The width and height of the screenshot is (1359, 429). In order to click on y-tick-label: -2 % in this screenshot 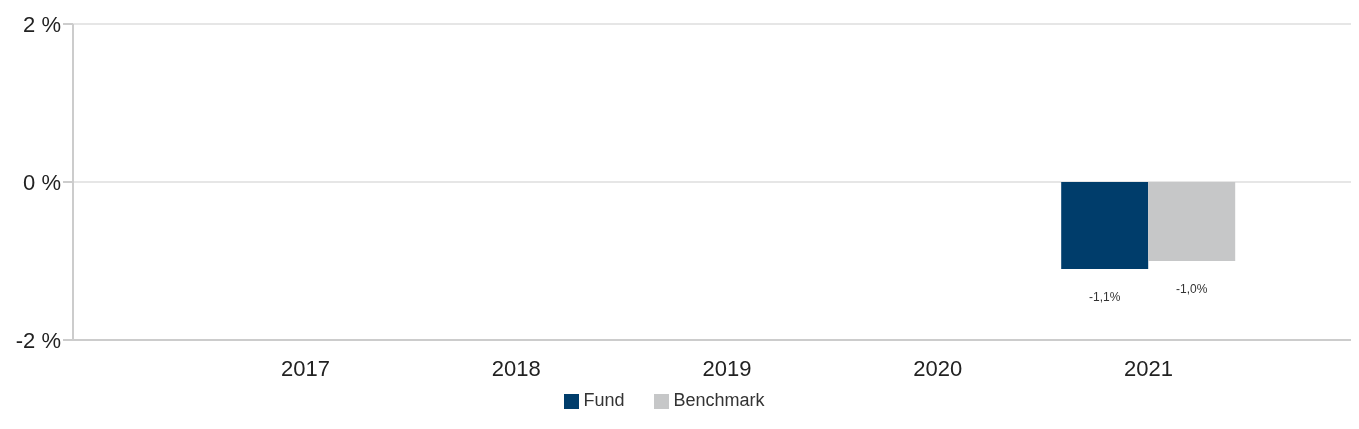, I will do `click(38, 340)`.